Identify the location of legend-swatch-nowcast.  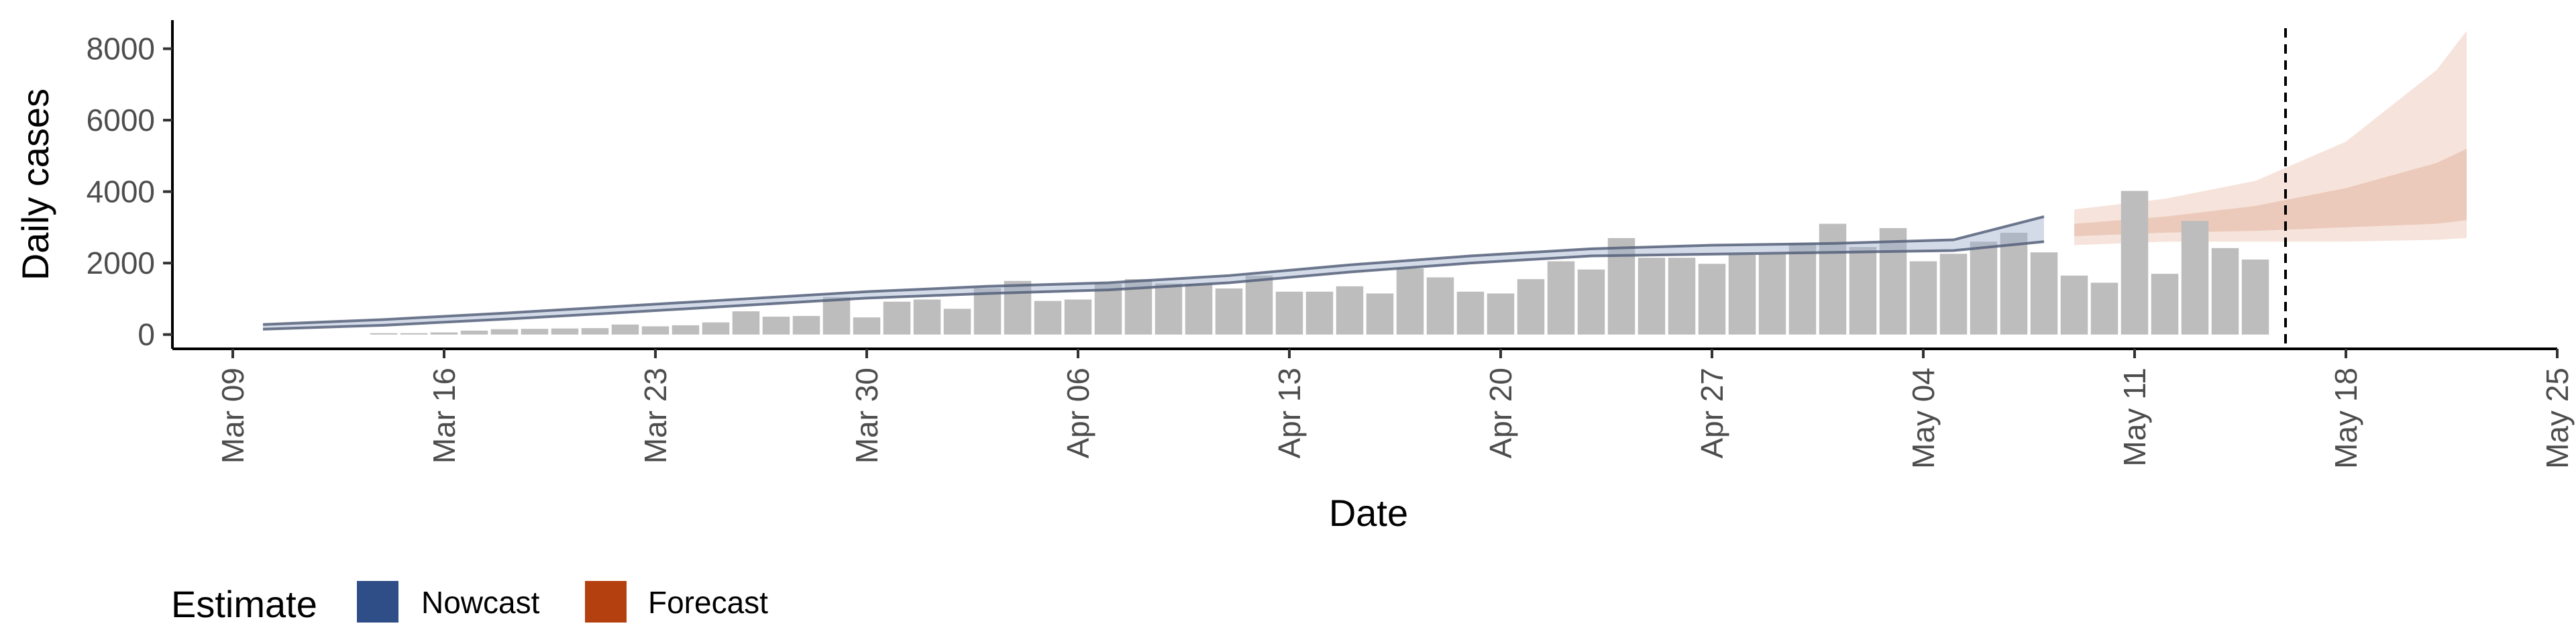
(377, 602).